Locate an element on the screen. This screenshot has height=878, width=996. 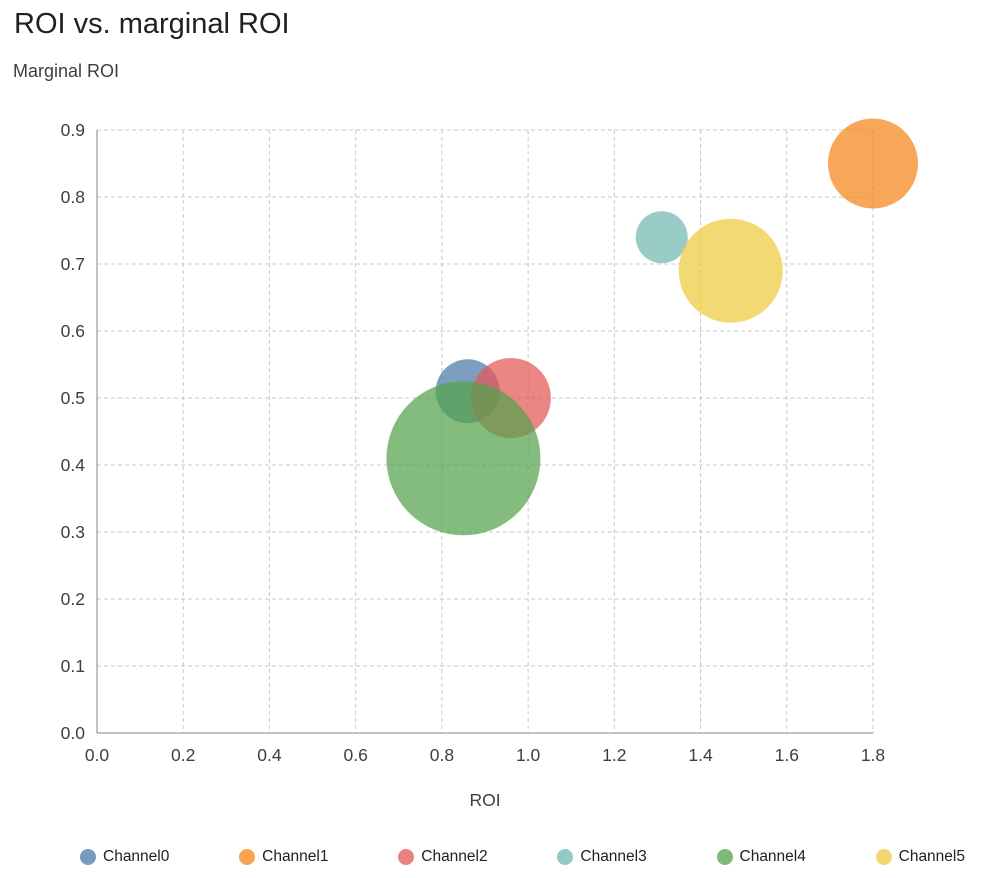
x-tick-label: 0.4 is located at coordinates (269, 755).